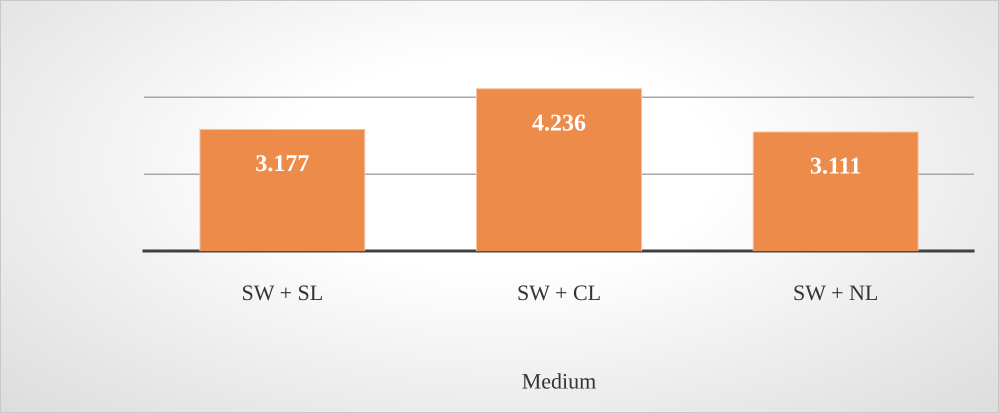 The image size is (999, 413). What do you see at coordinates (836, 167) in the screenshot?
I see `data-label: 3.111` at bounding box center [836, 167].